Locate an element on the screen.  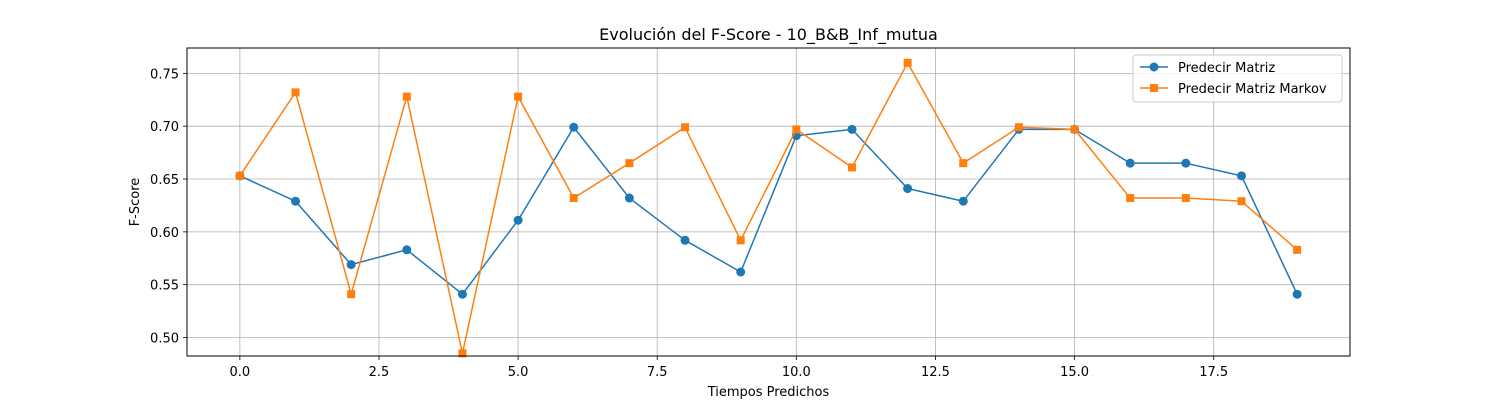
legend-item: Predecir Matriz Markov is located at coordinates (1233, 89).